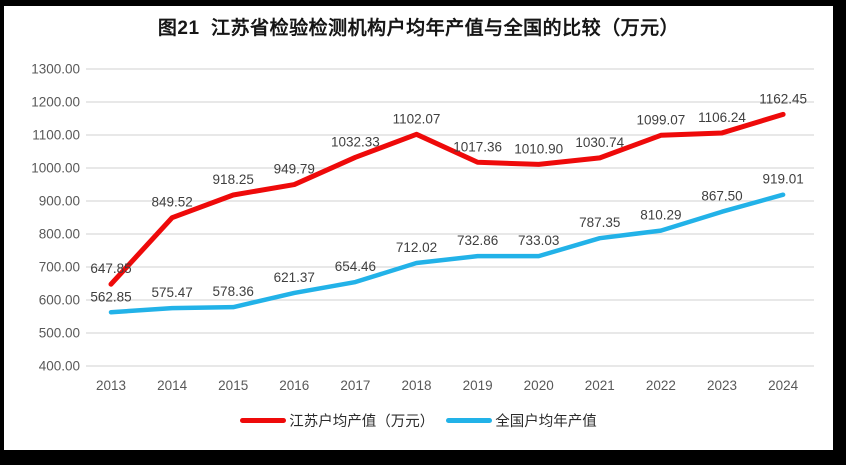 The image size is (846, 465). What do you see at coordinates (661, 385) in the screenshot?
I see `x-tick-label: 2022` at bounding box center [661, 385].